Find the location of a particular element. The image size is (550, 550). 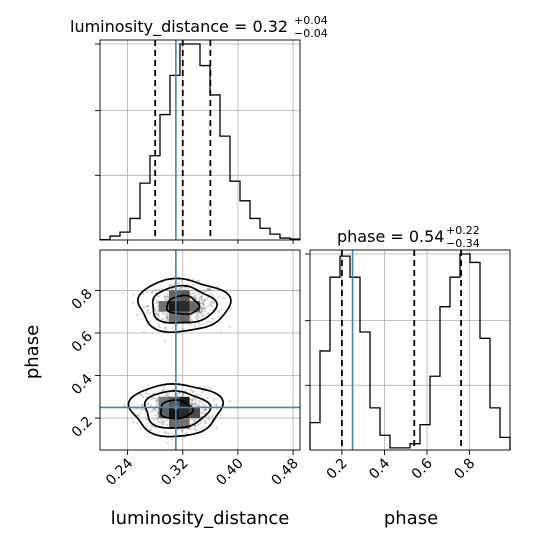

joint-ytick-label-0: 0.2 is located at coordinates (82, 427).